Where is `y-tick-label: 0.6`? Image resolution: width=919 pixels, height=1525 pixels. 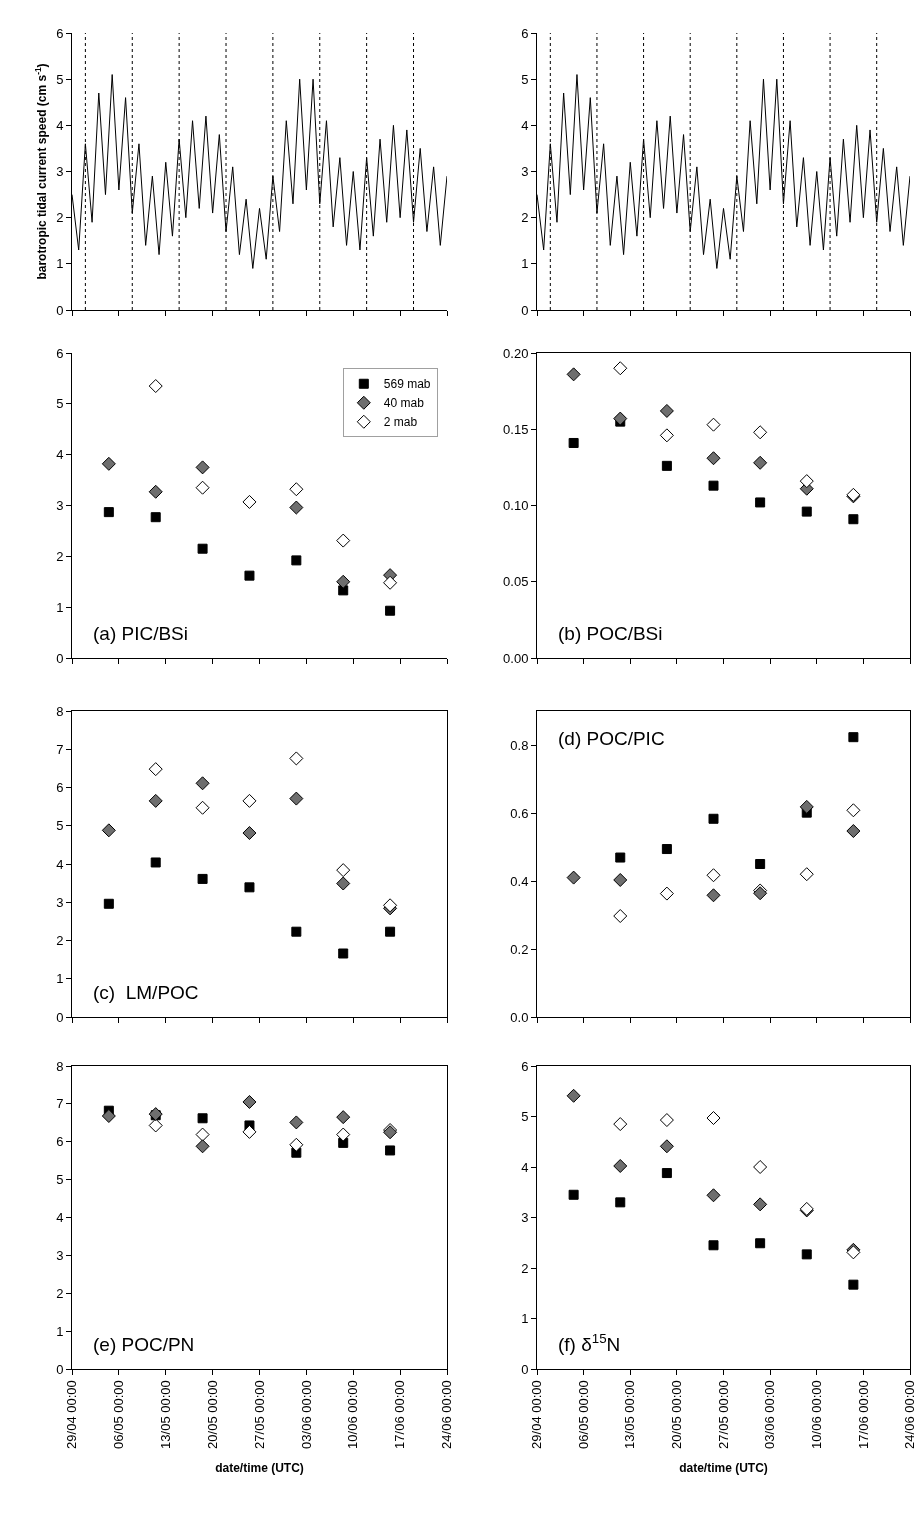 y-tick-label: 0.6 is located at coordinates (519, 813).